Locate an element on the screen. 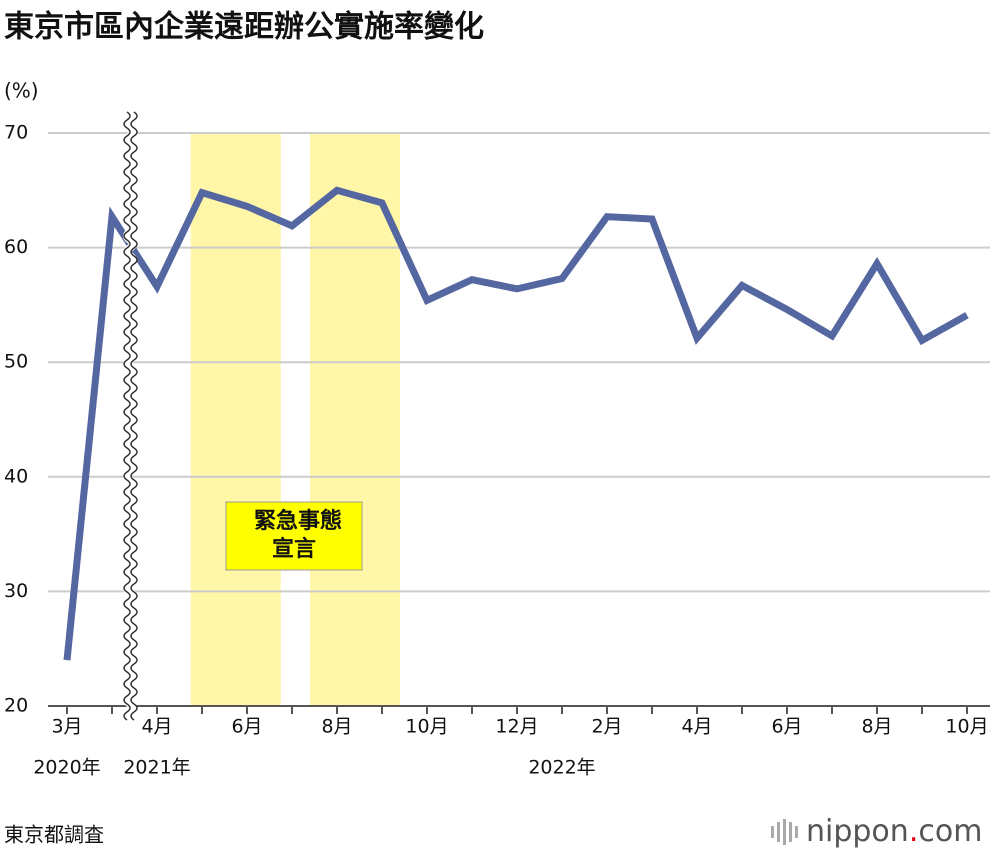  y-tick-label: 70 is located at coordinates (16, 133).